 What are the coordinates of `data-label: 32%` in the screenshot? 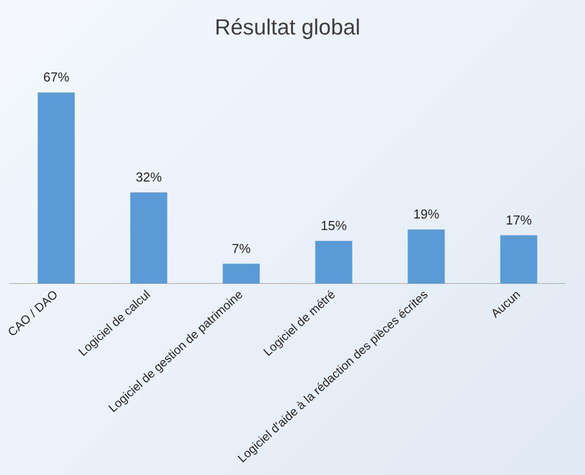 It's located at (149, 176).